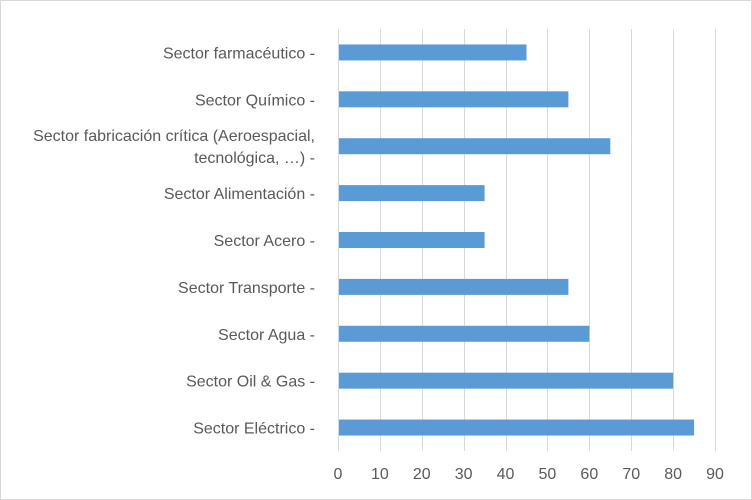  I want to click on category-label: Sector Eléctrico -, so click(254, 429).